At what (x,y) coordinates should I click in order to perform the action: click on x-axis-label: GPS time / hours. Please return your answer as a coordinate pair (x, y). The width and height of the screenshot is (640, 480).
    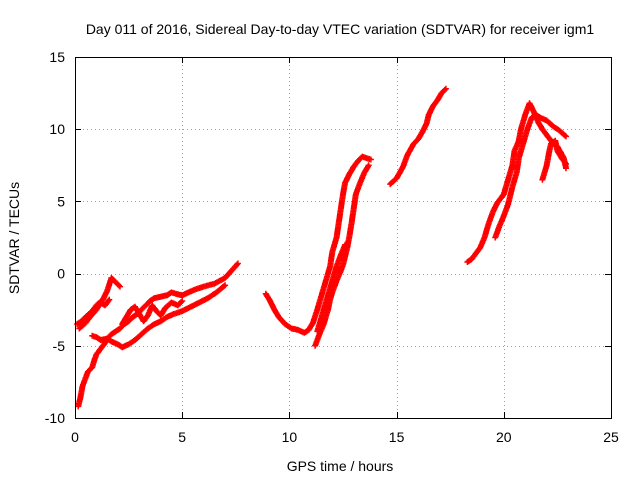
    Looking at the image, I should click on (340, 466).